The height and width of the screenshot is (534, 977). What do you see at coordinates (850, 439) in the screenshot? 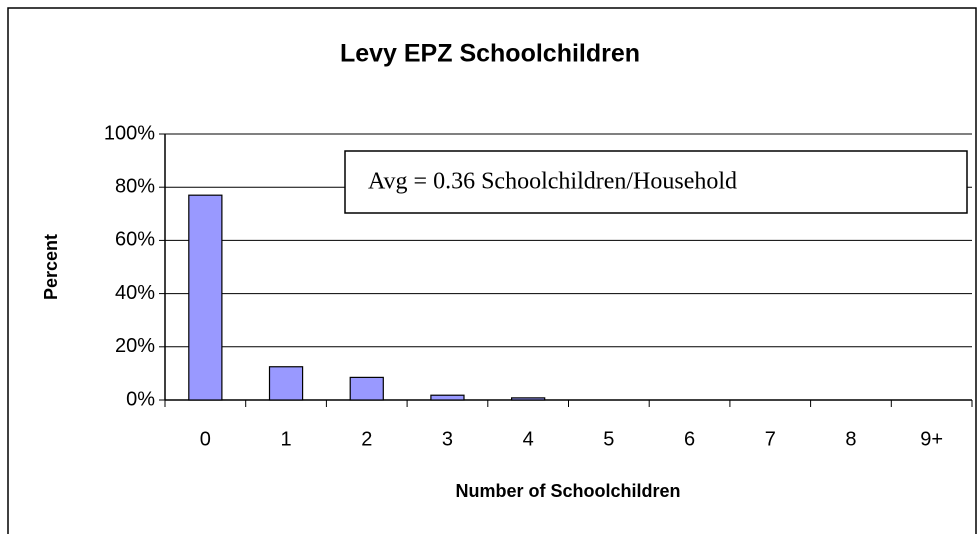
I see `x-tick-label: 8` at bounding box center [850, 439].